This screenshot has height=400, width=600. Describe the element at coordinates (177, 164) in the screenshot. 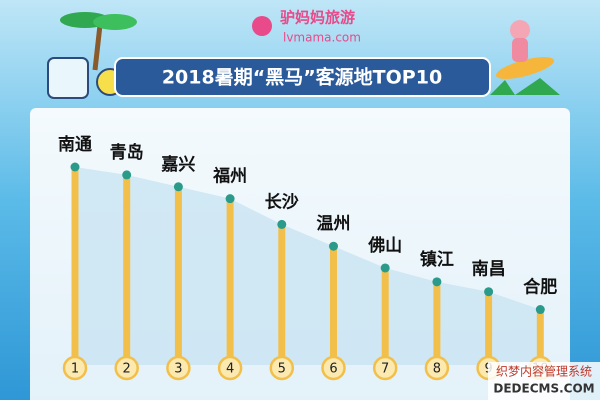

I see `category-label: 嘉兴` at that location.